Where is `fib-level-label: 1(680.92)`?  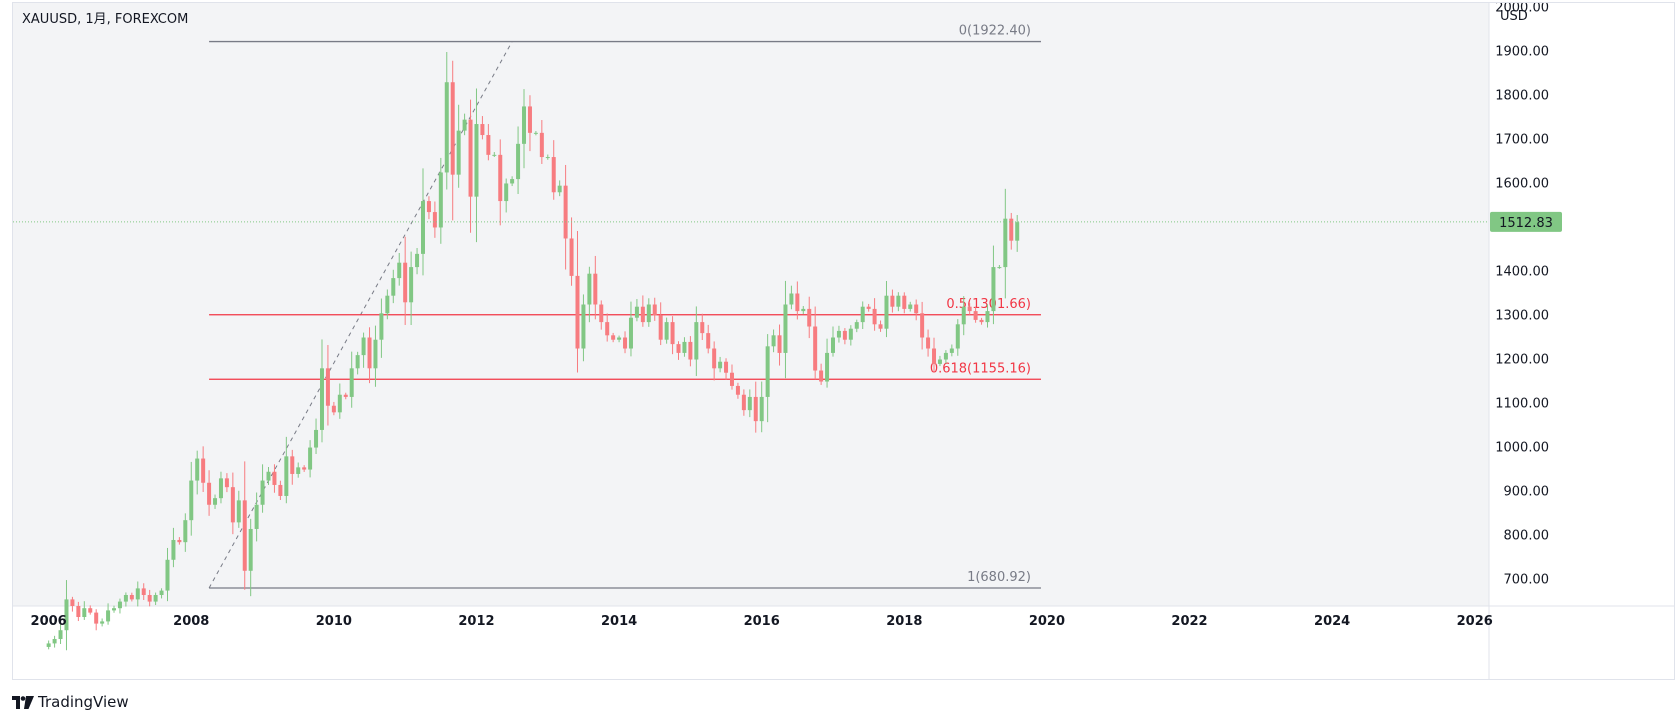
fib-level-label: 1(680.92) is located at coordinates (999, 577).